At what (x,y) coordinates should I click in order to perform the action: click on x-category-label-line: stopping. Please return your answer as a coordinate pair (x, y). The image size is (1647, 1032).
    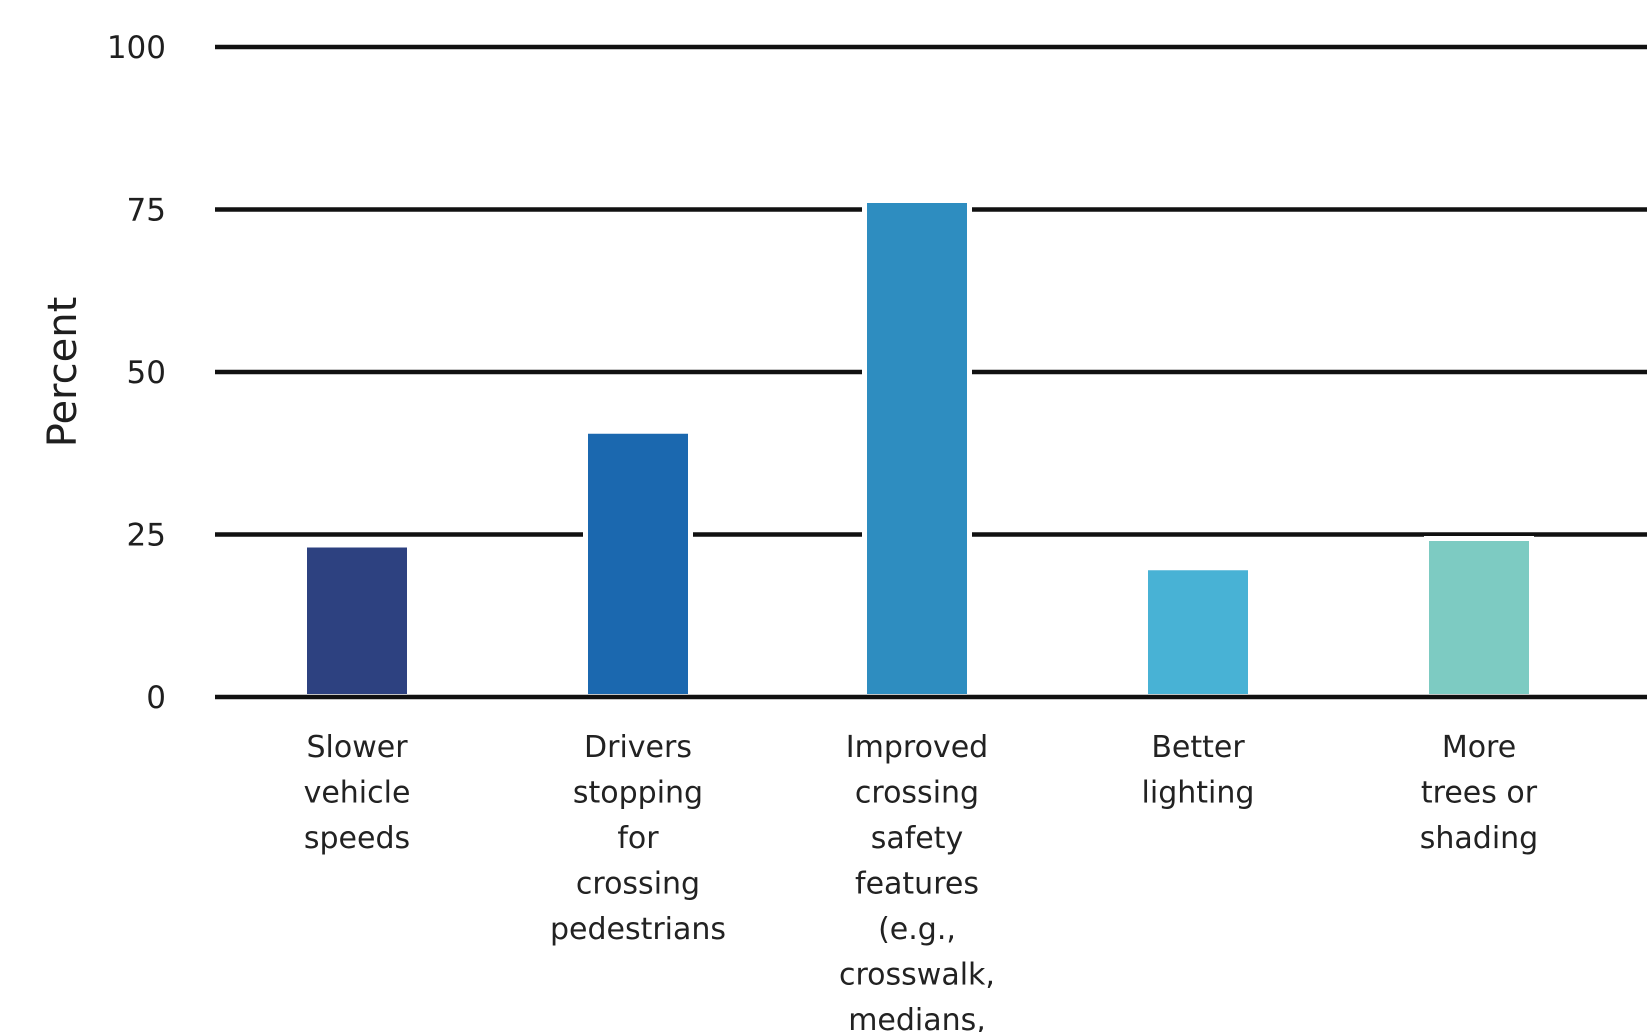
    Looking at the image, I should click on (638, 793).